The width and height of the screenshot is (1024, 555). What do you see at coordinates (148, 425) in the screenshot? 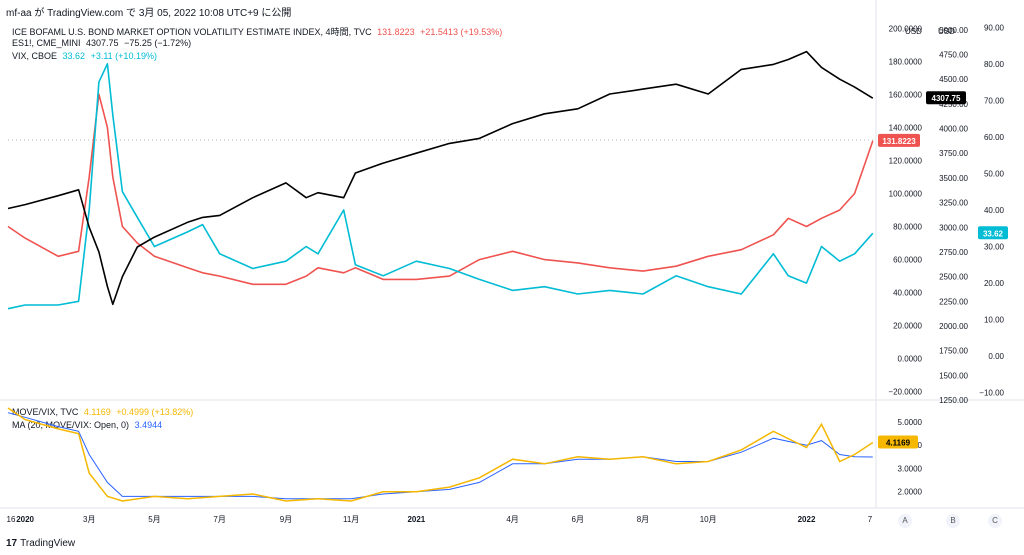
I see `legend-ma-value: 3.4944` at bounding box center [148, 425].